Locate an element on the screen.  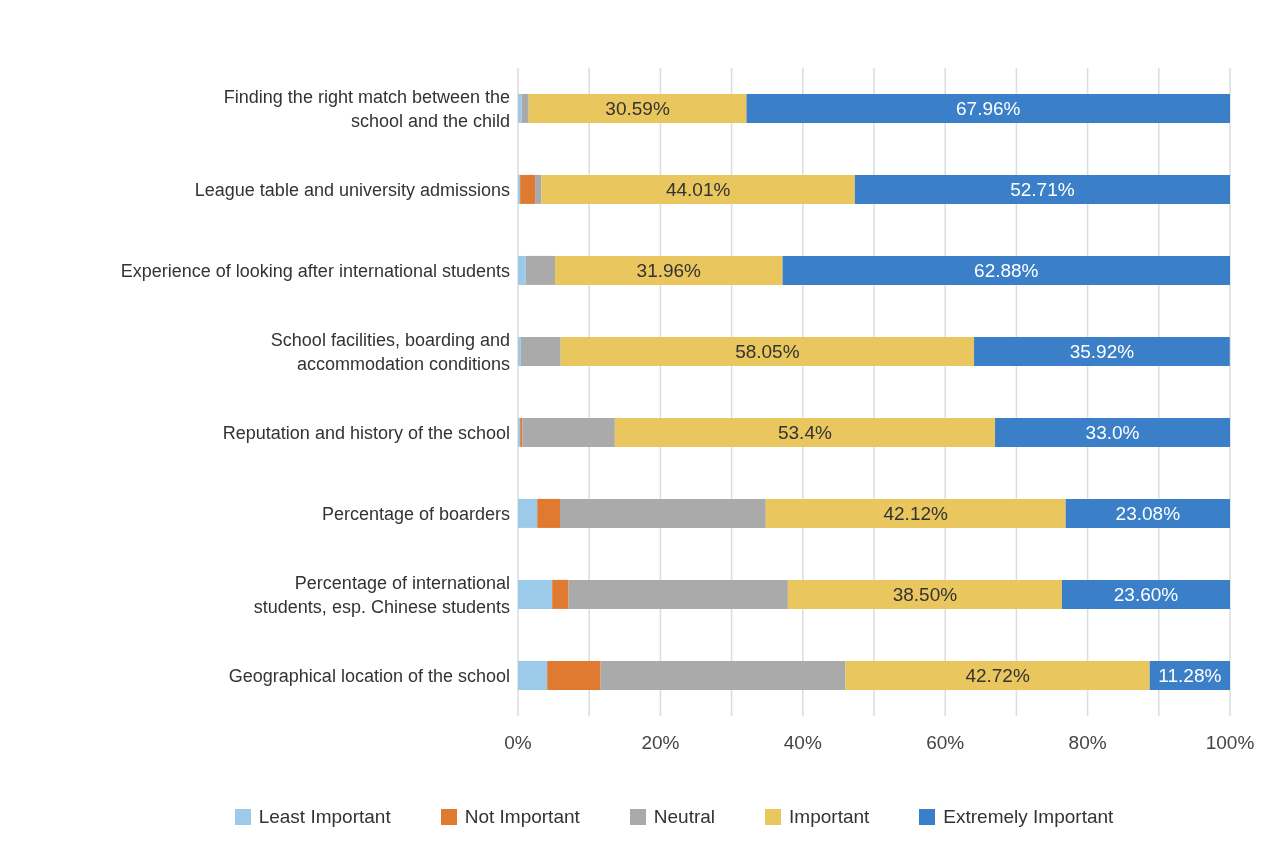
legend-label: Least Important is located at coordinates (324, 817).